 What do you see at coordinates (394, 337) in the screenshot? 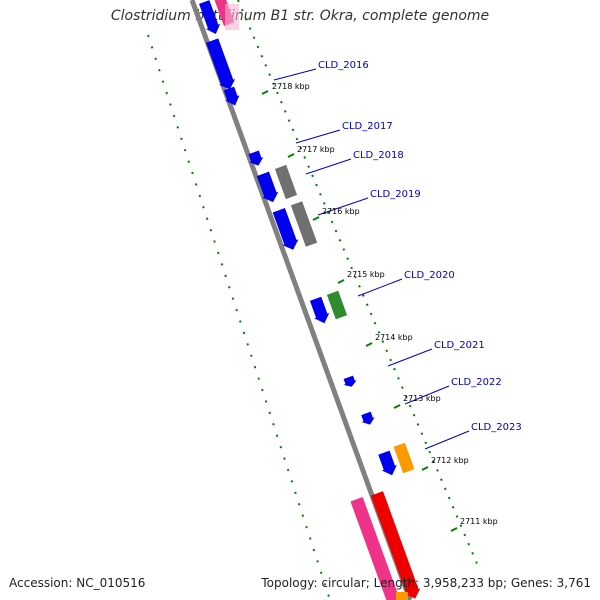
I see `ruler-tick-label: 2714 kbp` at bounding box center [394, 337].